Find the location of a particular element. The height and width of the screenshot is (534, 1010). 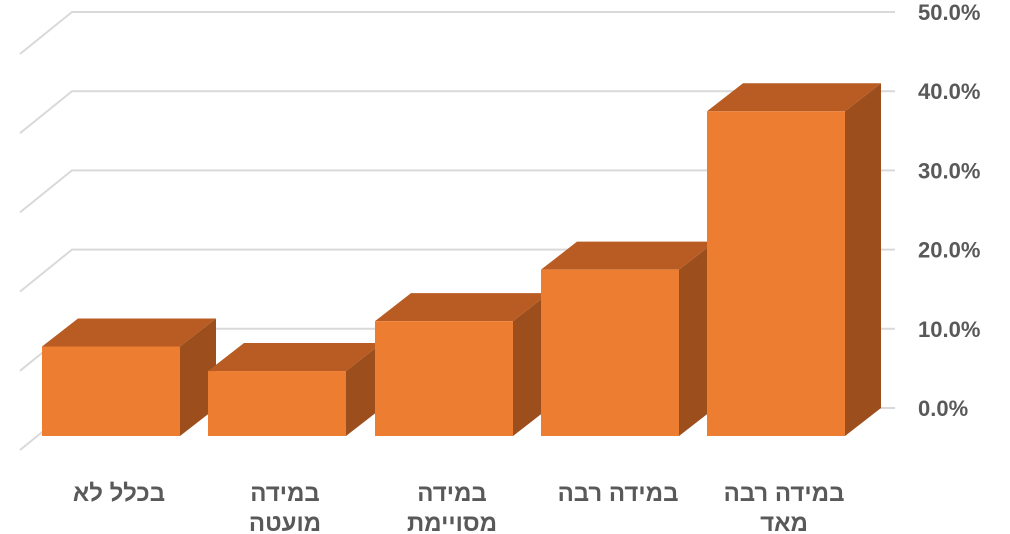

y-tick-label: 20.0% is located at coordinates (949, 250).